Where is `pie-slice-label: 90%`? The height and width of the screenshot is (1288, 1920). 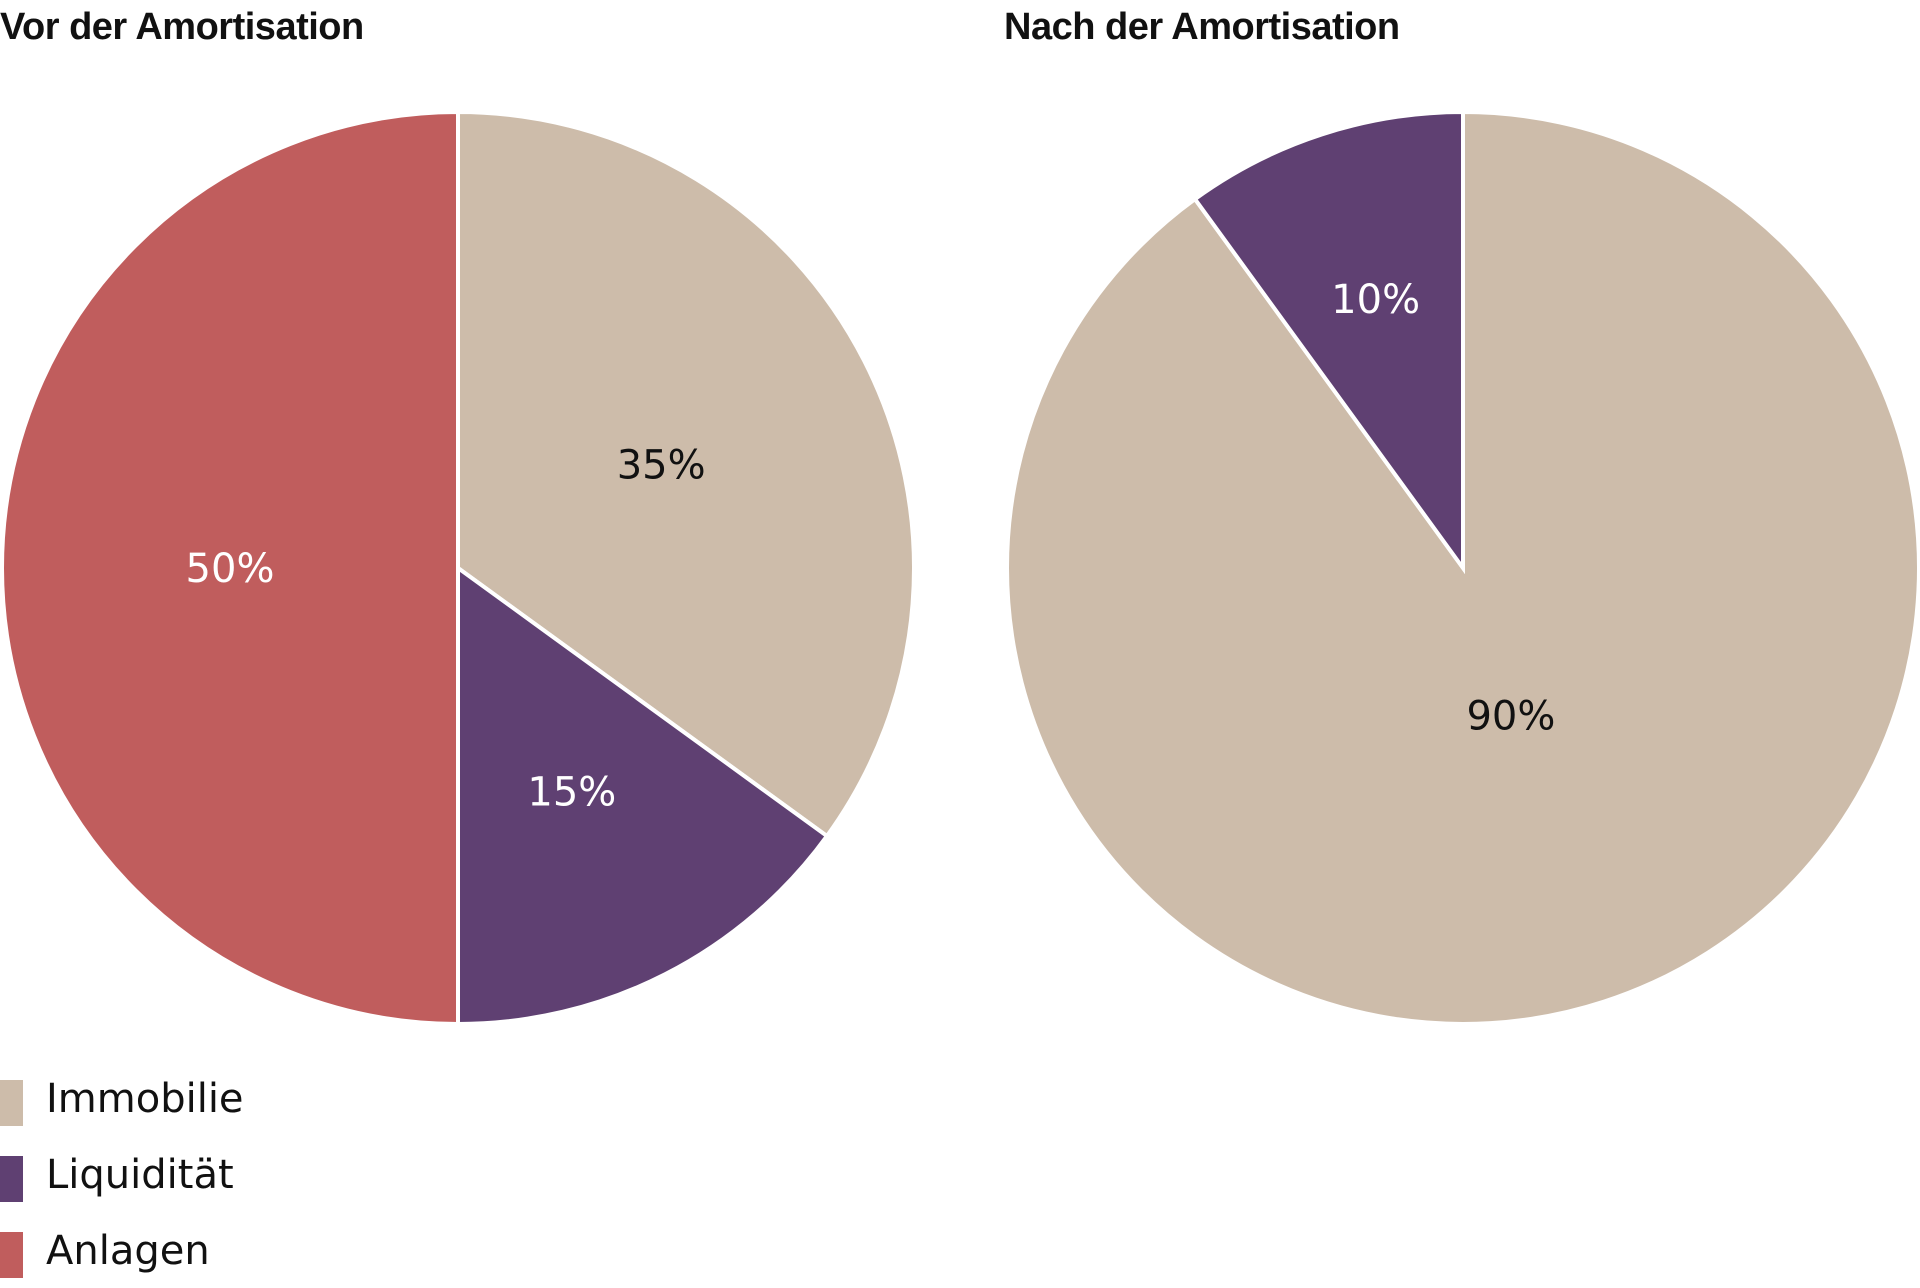 pie-slice-label: 90% is located at coordinates (1510, 716).